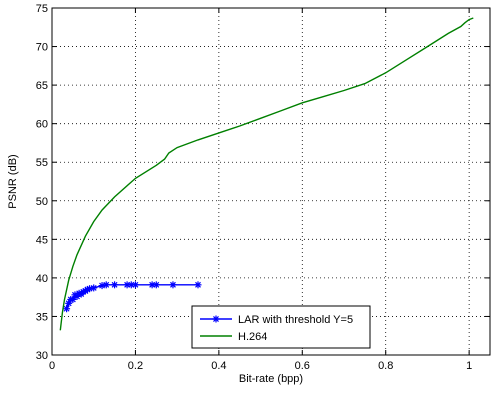 Image resolution: width=493 pixels, height=394 pixels. I want to click on y-tick-label: 50, so click(42, 202).